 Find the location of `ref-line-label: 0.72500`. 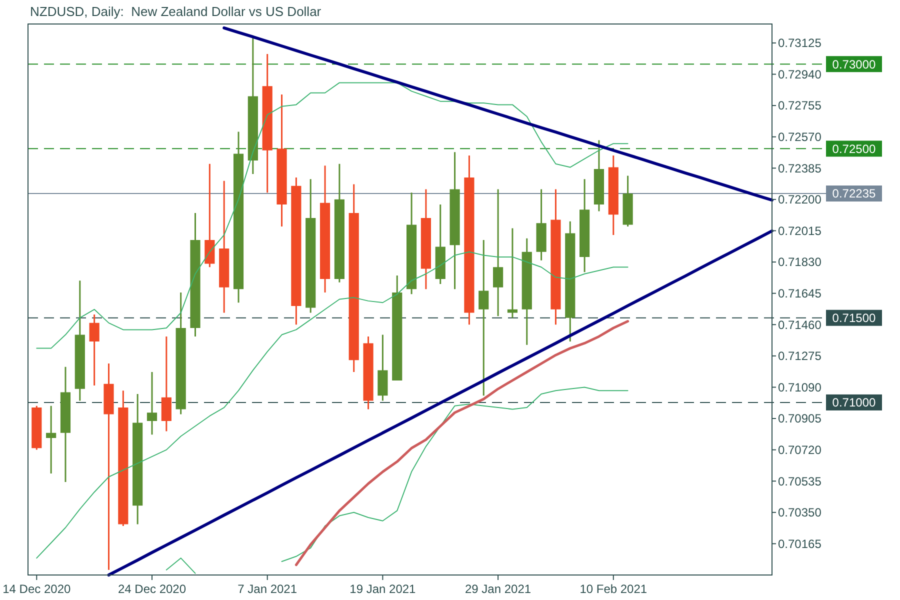

ref-line-label: 0.72500 is located at coordinates (854, 149).